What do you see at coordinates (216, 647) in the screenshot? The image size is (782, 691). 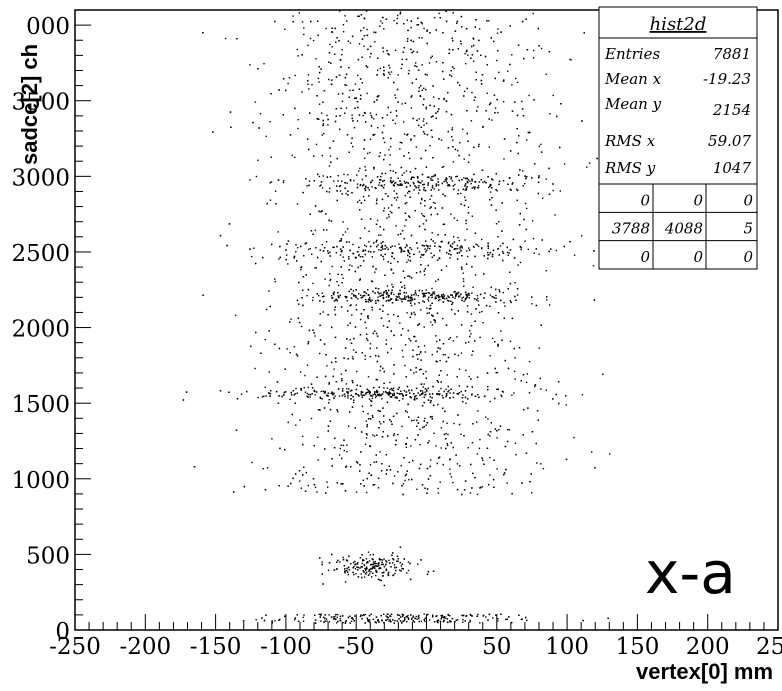 I see `x-tick-label: -150` at bounding box center [216, 647].